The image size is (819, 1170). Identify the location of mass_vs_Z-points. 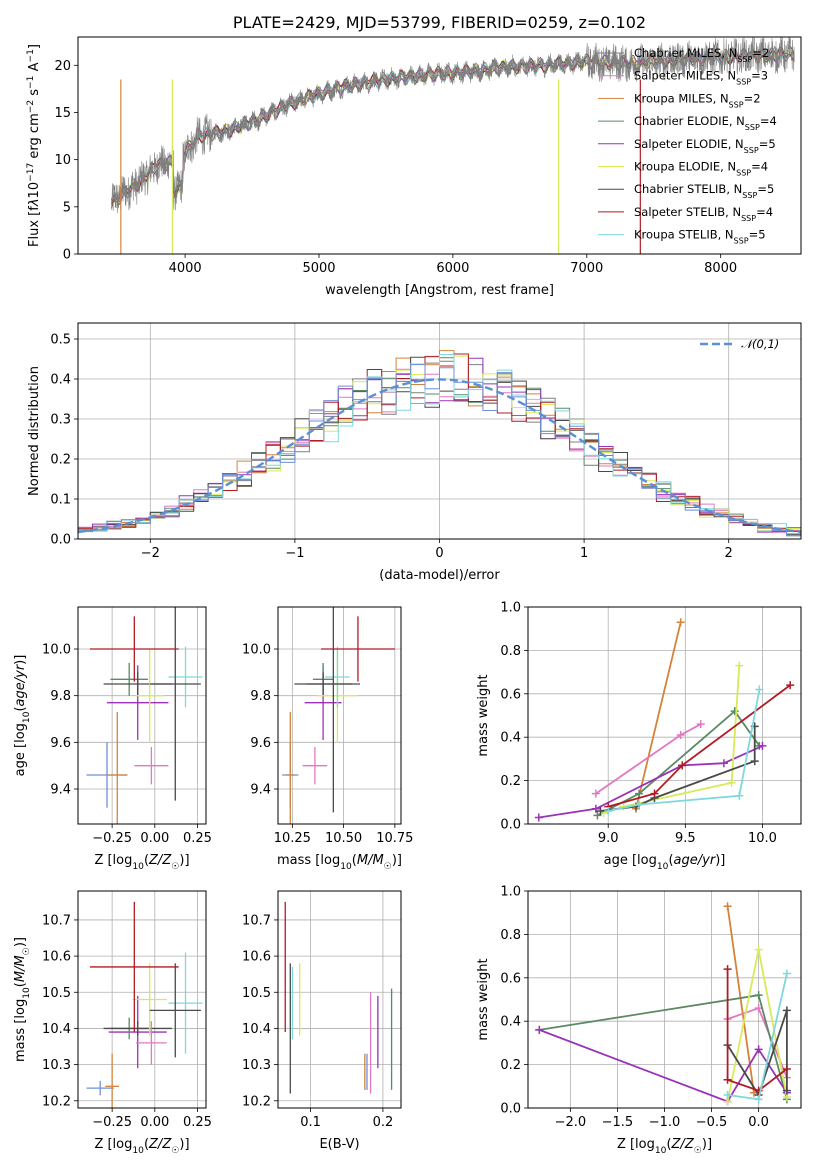
(144, 1004).